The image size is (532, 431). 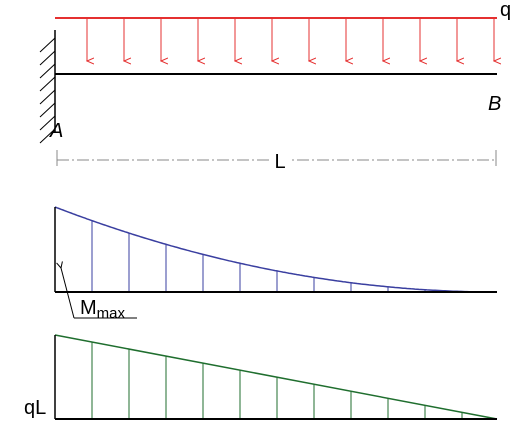 What do you see at coordinates (68, 293) in the screenshot?
I see `leader` at bounding box center [68, 293].